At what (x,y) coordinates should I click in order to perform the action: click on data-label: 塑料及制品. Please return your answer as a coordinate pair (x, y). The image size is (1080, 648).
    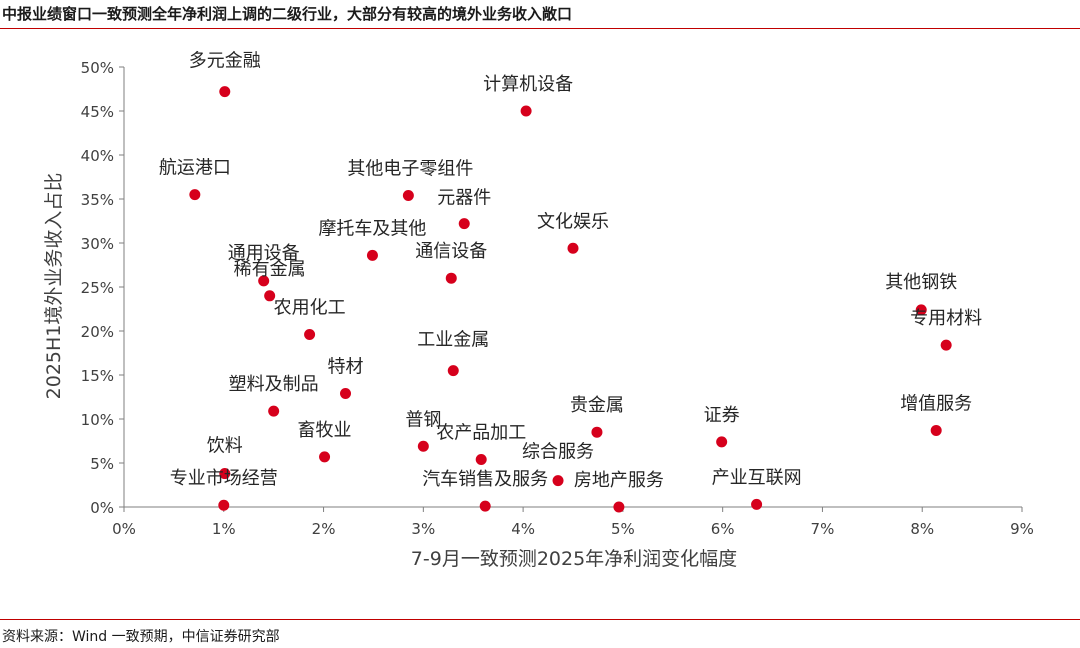
    Looking at the image, I should click on (274, 384).